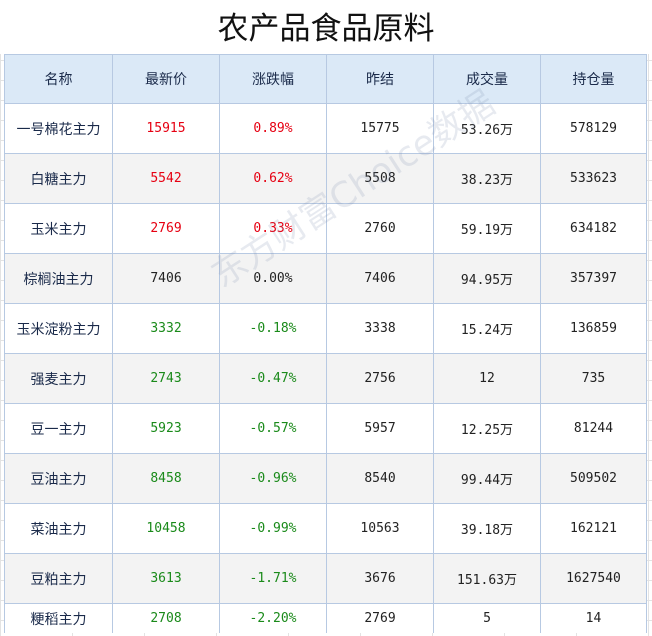 This screenshot has height=636, width=652. I want to click on cell-open-interest: 735, so click(593, 378).